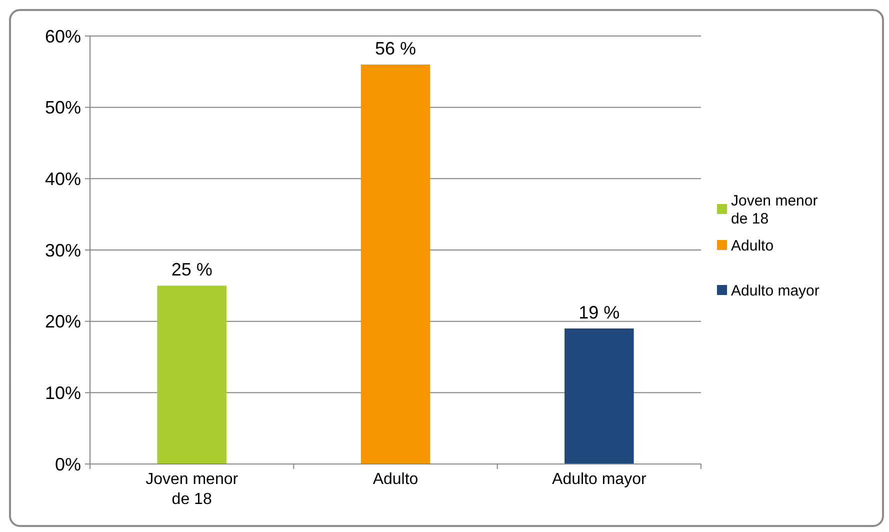  Describe the element at coordinates (395, 479) in the screenshot. I see `x-tick-label: Adulto` at that location.